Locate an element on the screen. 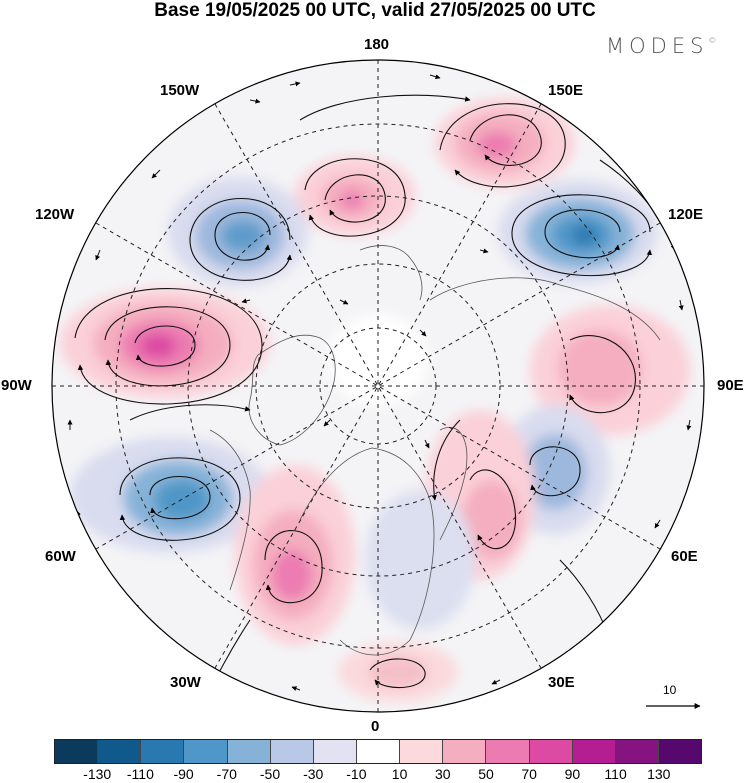  colorbar is located at coordinates (378, 751).